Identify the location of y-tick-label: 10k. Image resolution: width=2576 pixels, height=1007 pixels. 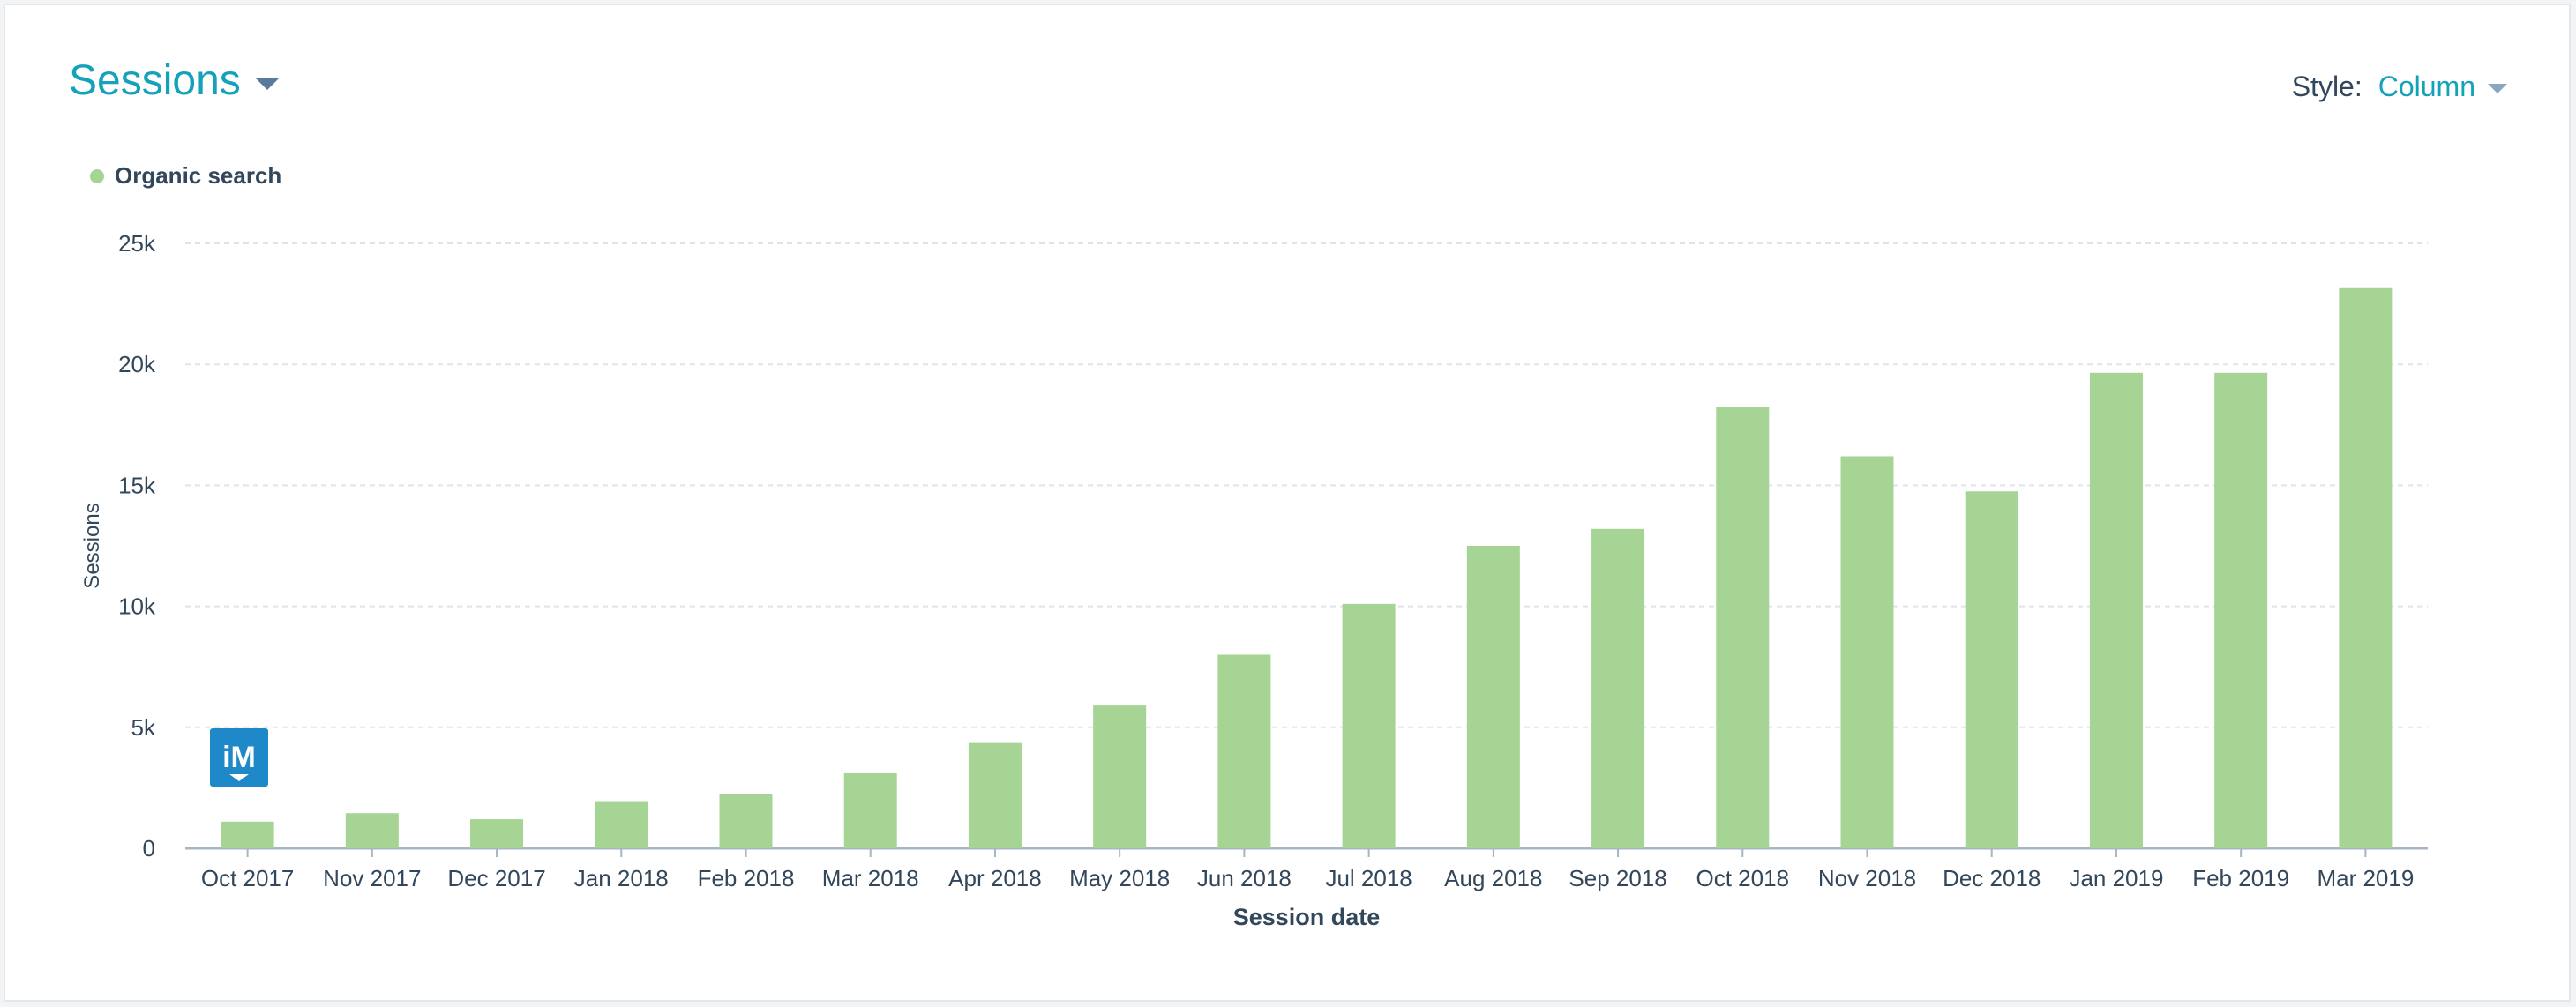
(137, 606).